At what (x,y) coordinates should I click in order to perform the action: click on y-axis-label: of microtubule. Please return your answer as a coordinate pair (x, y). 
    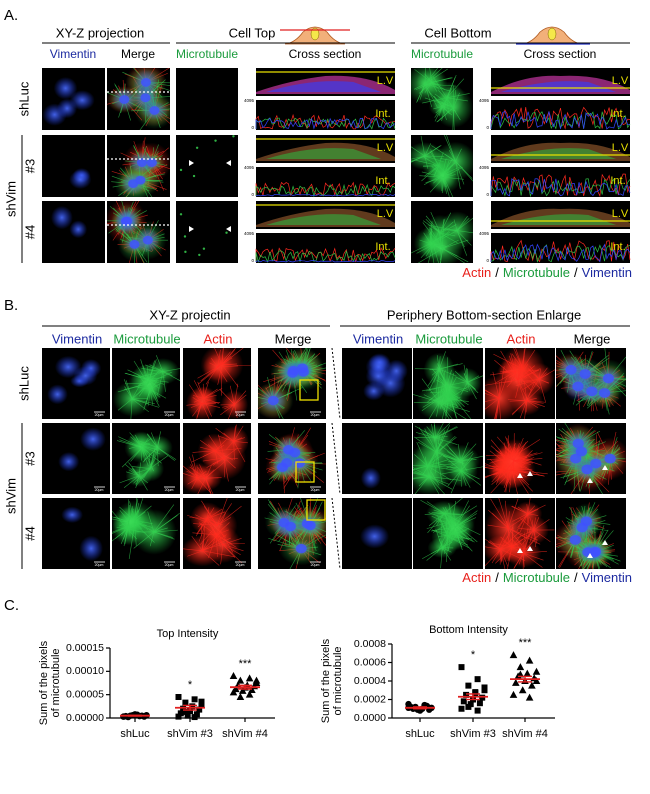
    Looking at the image, I should click on (338, 680).